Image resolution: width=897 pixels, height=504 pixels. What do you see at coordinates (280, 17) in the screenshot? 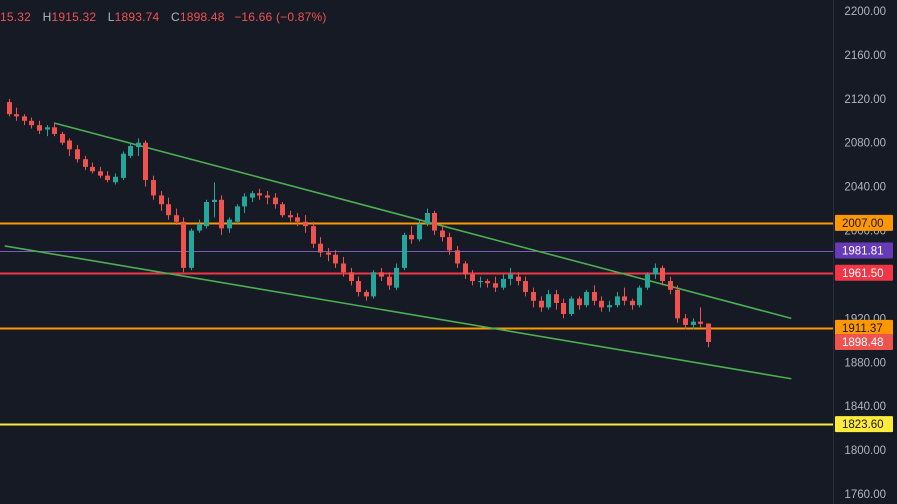
I see `change-value: −16.66 (−0.87%)` at bounding box center [280, 17].